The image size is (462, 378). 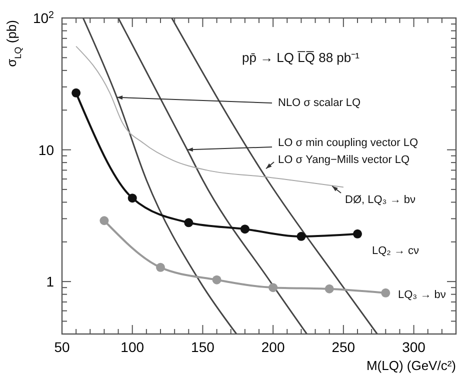 What do you see at coordinates (414, 347) in the screenshot?
I see `x-tick-label: 300` at bounding box center [414, 347].